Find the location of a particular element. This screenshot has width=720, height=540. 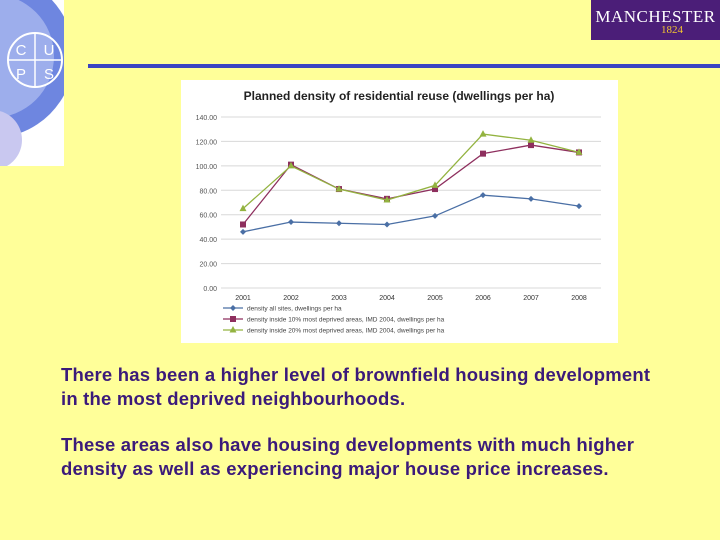

university-brand: MANCHESTER 1824 is located at coordinates (655, 20).